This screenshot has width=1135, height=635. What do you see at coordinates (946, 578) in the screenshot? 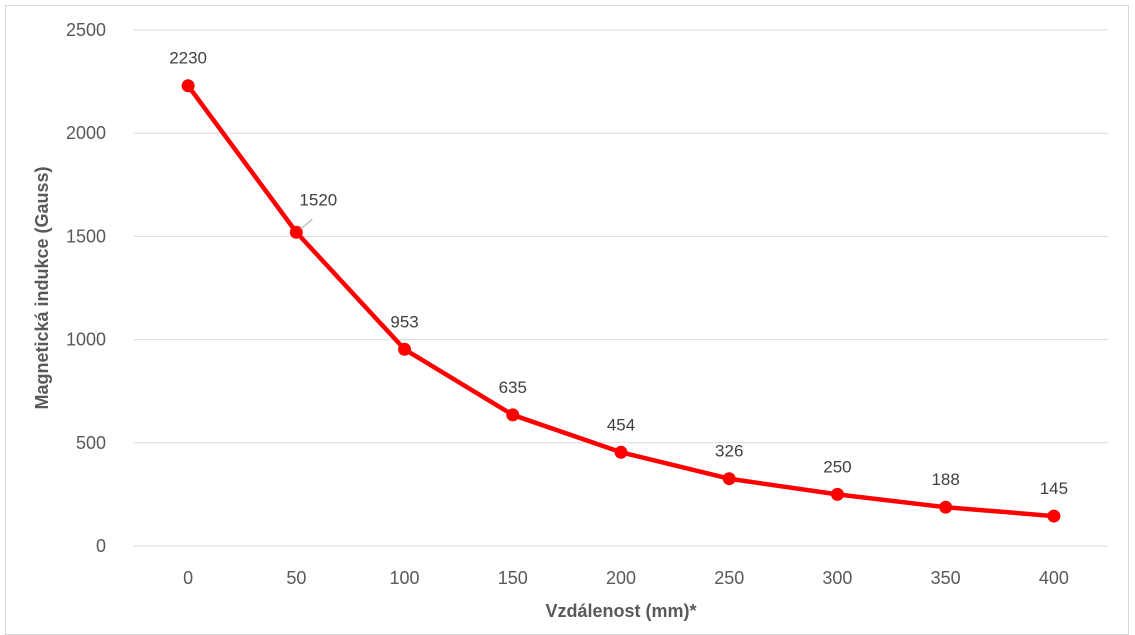
I see `x-tick-label: 350` at bounding box center [946, 578].